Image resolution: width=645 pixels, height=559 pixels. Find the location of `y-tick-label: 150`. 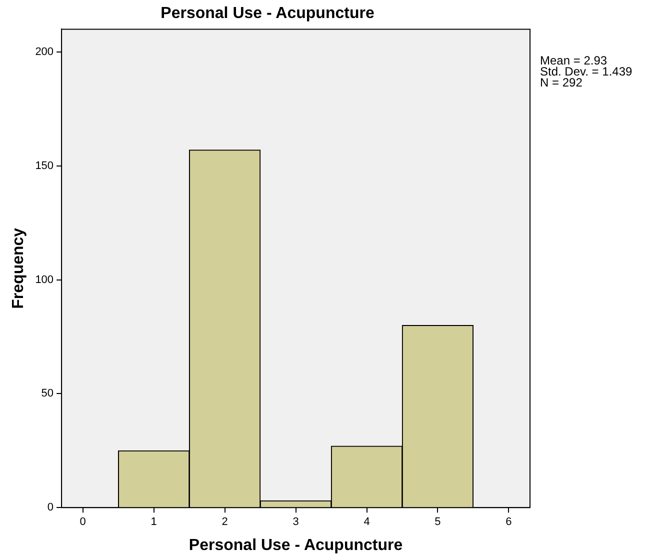

y-tick-label: 150 is located at coordinates (44, 166).